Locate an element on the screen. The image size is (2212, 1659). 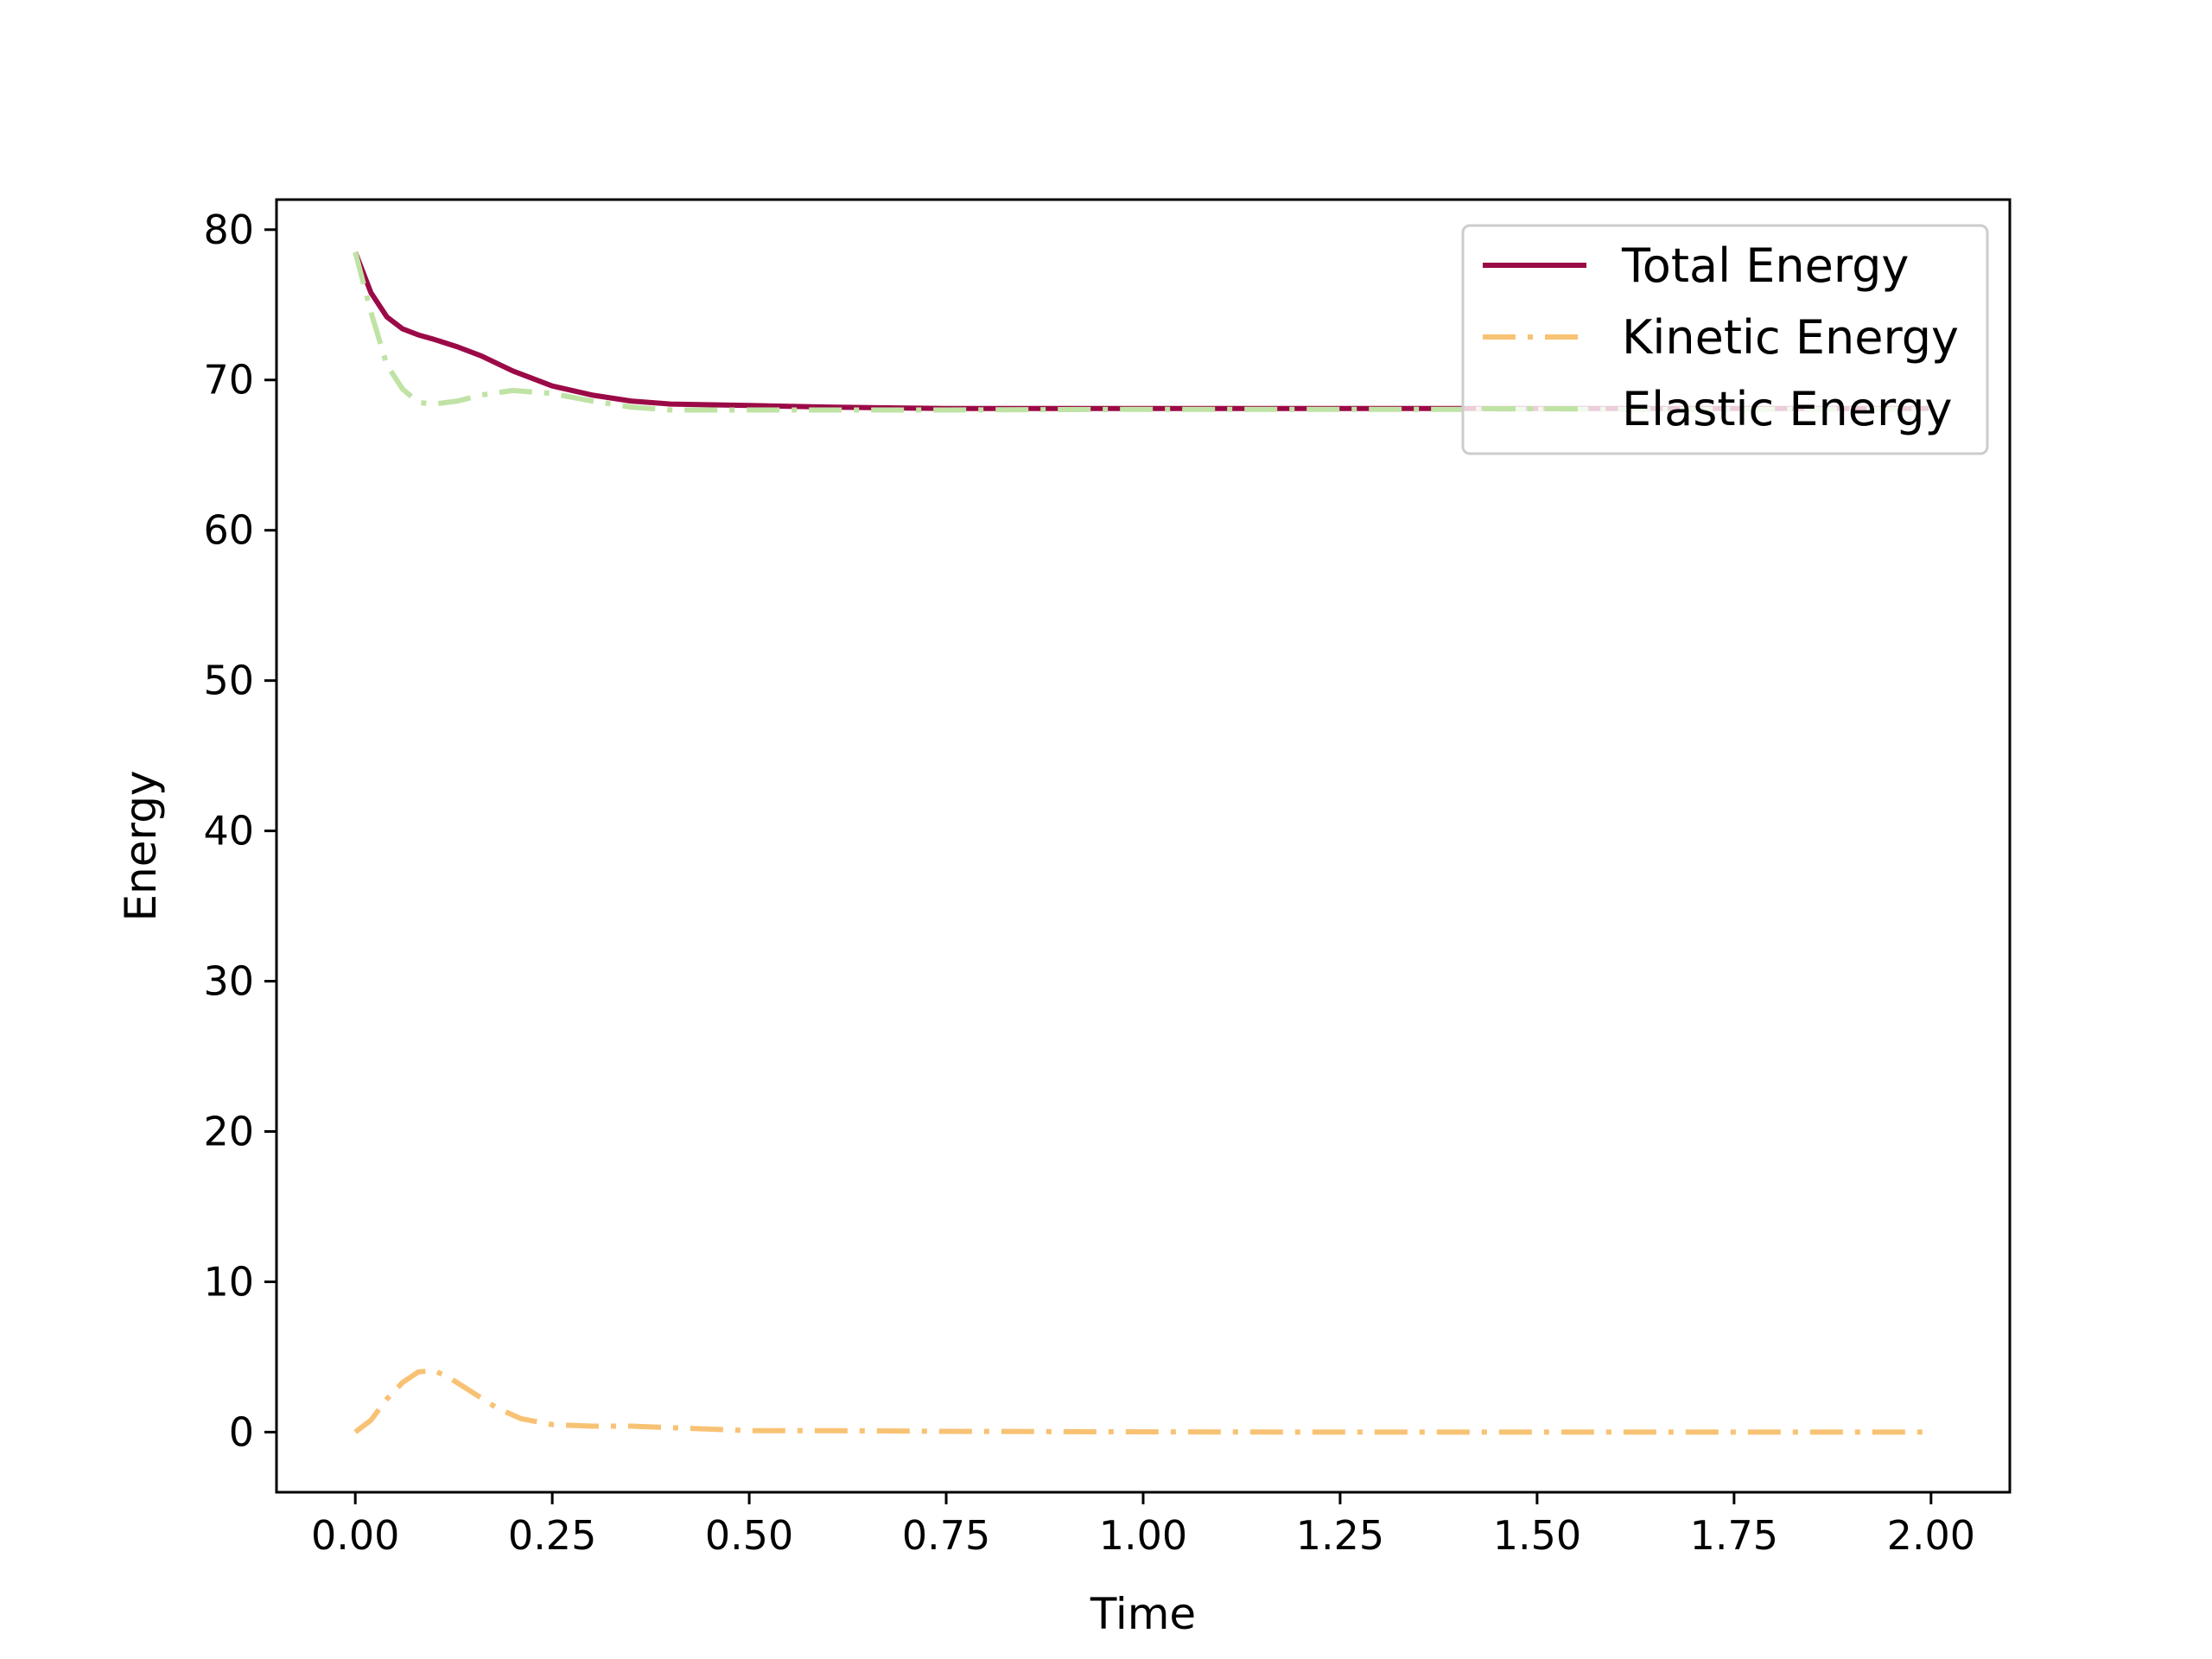
x-tick-label: 0.25 is located at coordinates (552, 1535).